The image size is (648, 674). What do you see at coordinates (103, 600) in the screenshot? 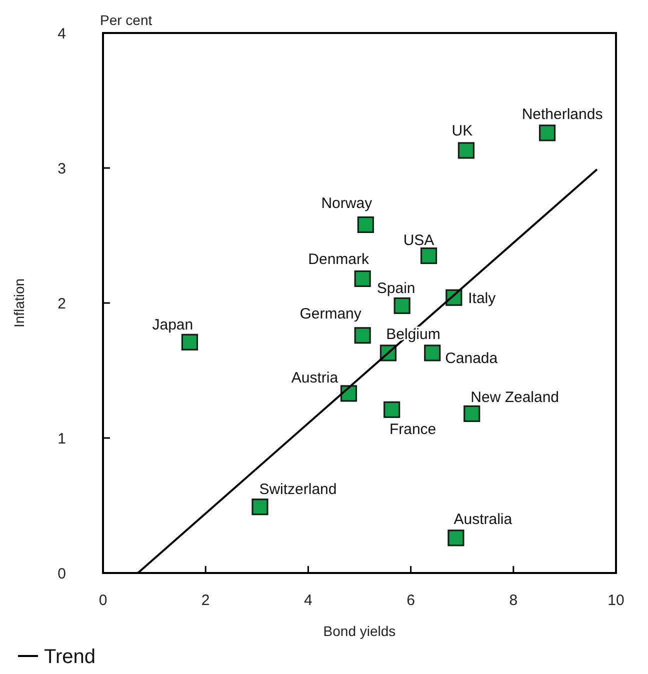
I see `x-tick-label: 0` at bounding box center [103, 600].